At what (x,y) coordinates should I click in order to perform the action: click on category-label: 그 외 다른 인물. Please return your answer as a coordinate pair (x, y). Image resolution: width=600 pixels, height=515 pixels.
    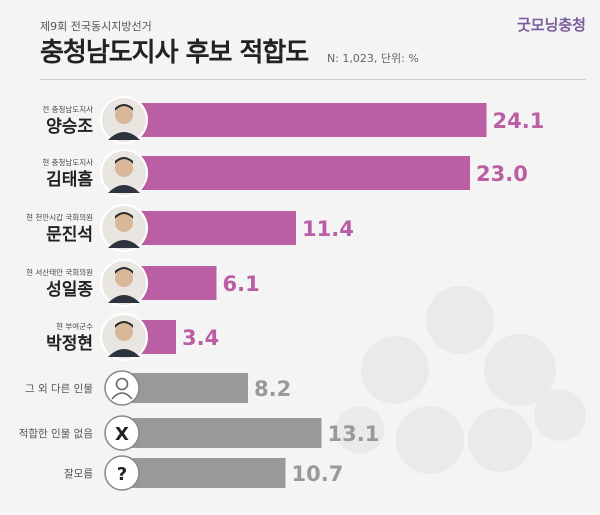
    Looking at the image, I should click on (59, 389).